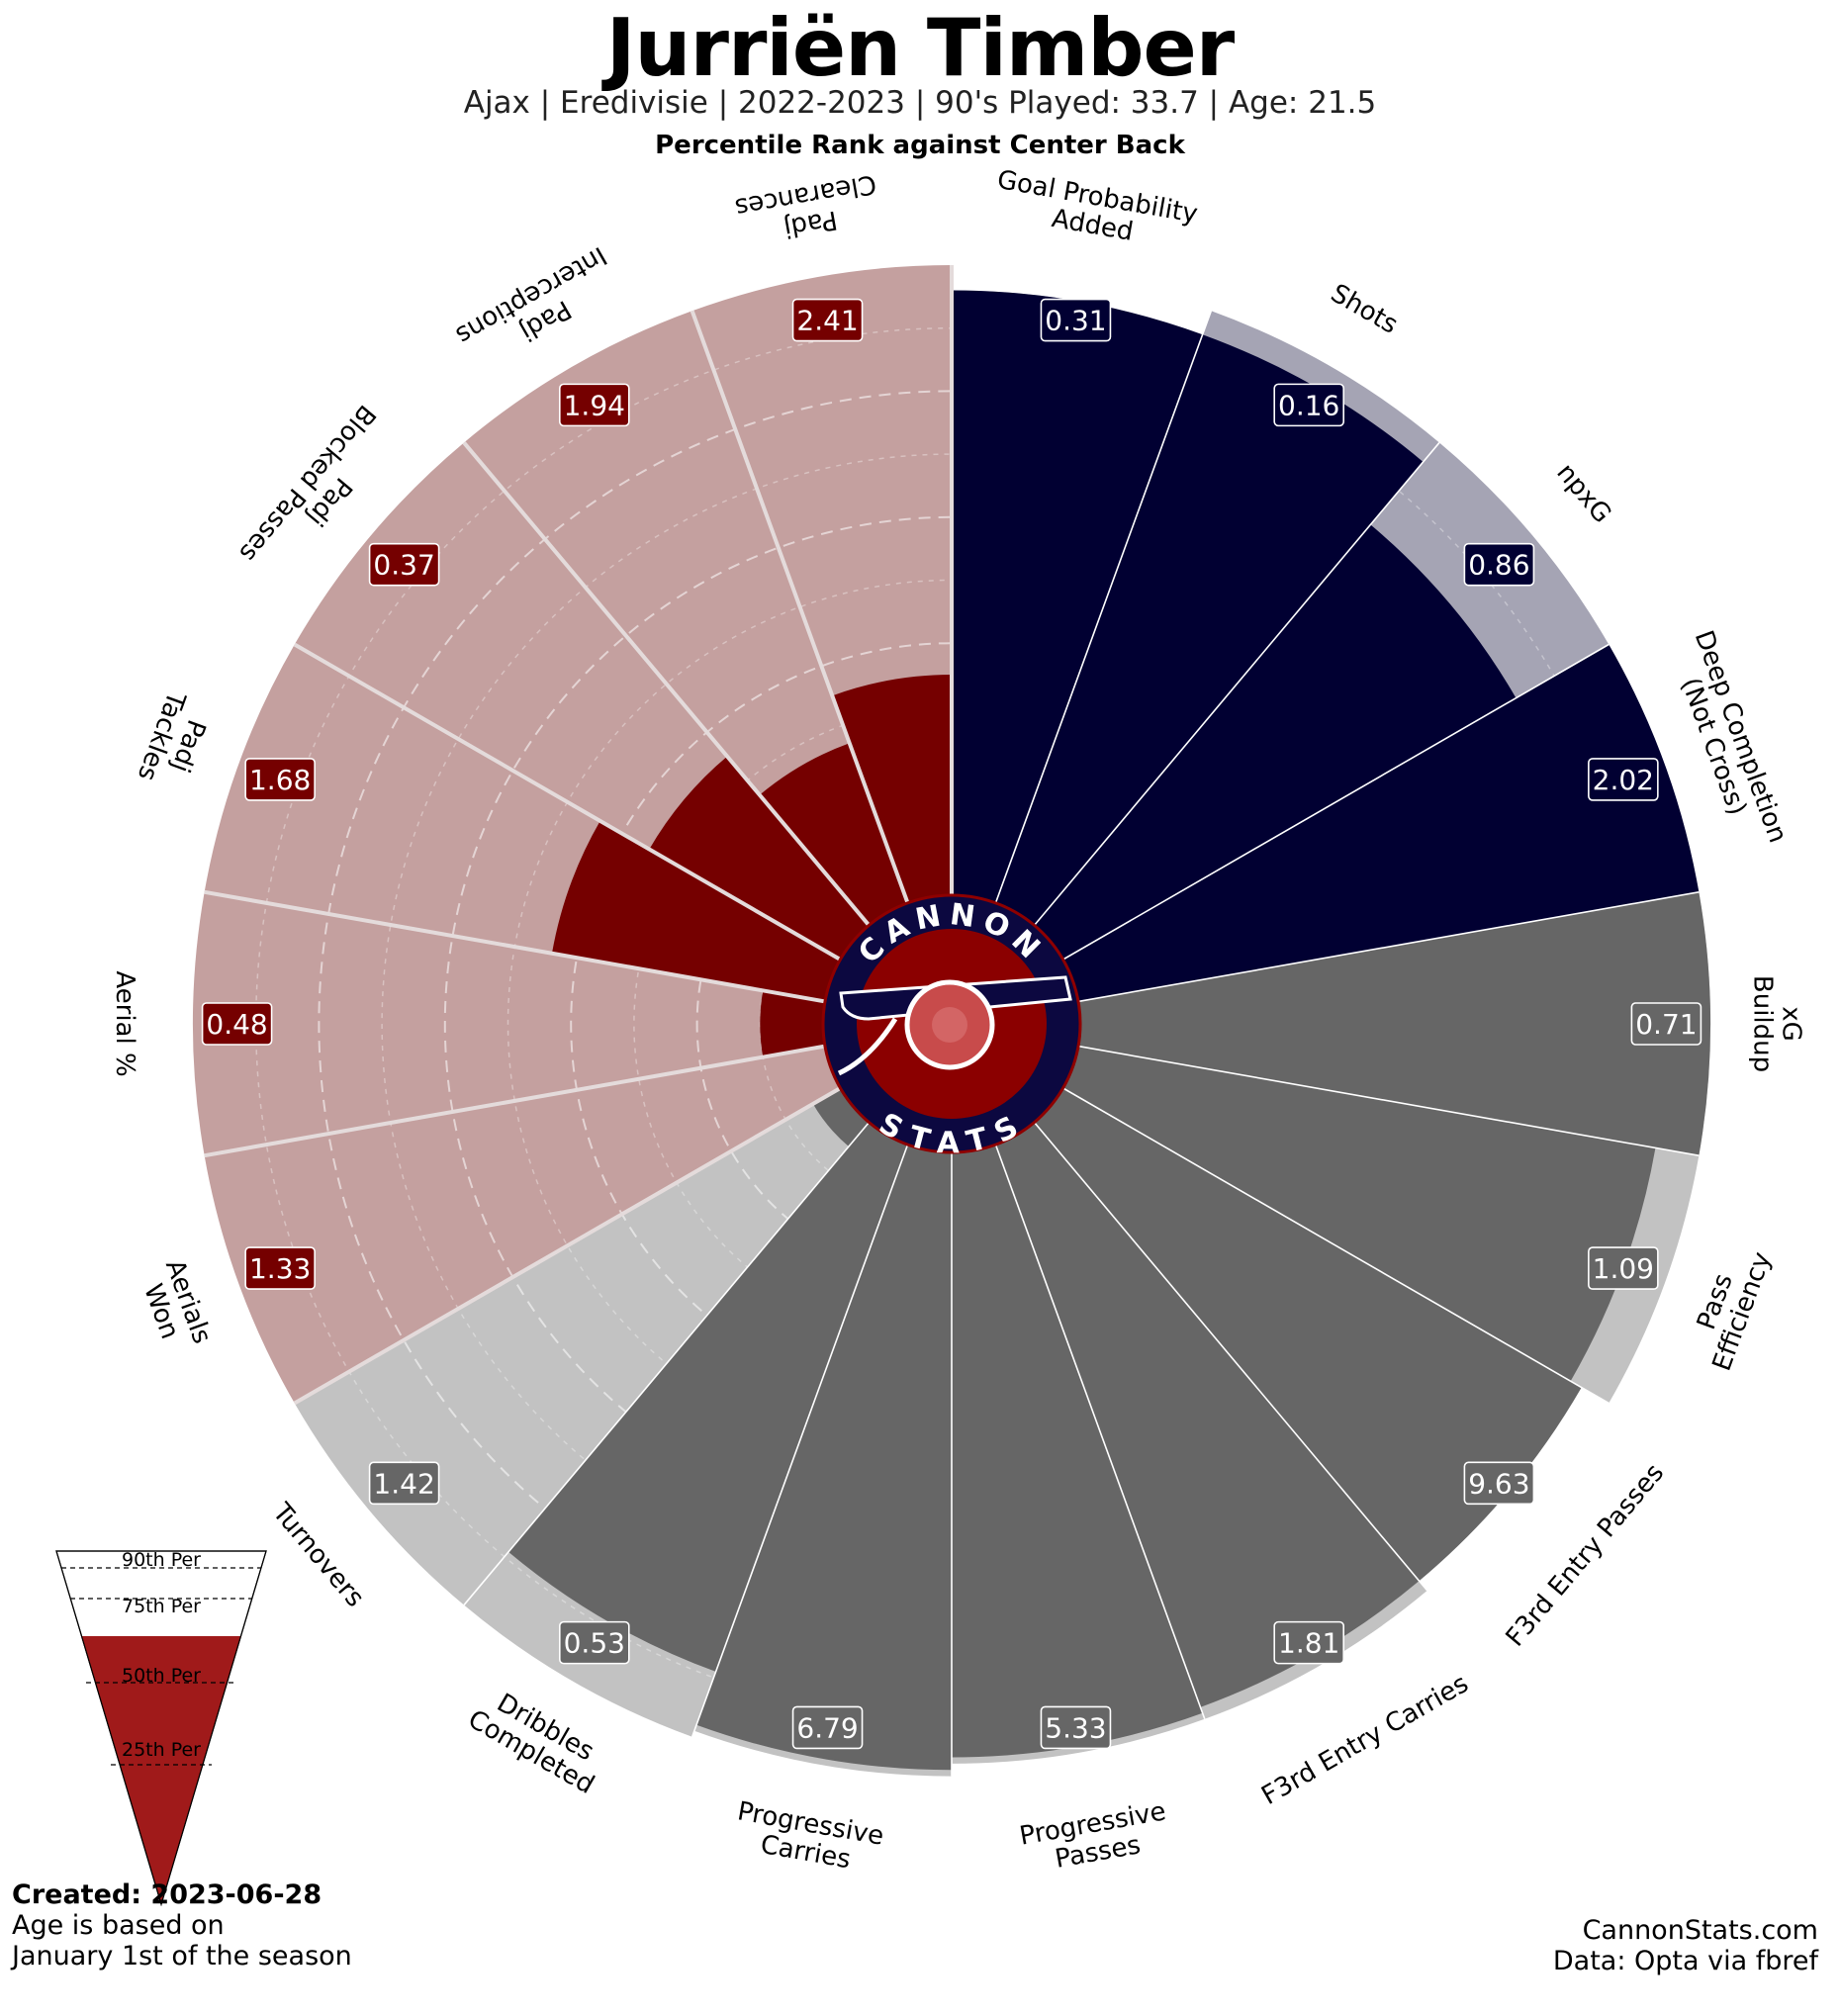  I want to click on value-label-npxg: 0.86, so click(1499, 564).